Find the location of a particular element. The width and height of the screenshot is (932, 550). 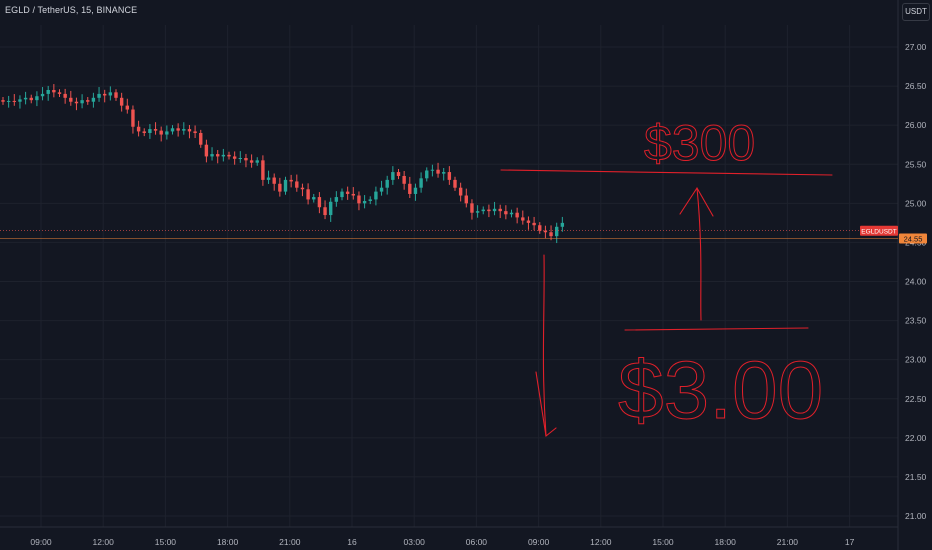

y-tick-label: 22.00 is located at coordinates (916, 438).